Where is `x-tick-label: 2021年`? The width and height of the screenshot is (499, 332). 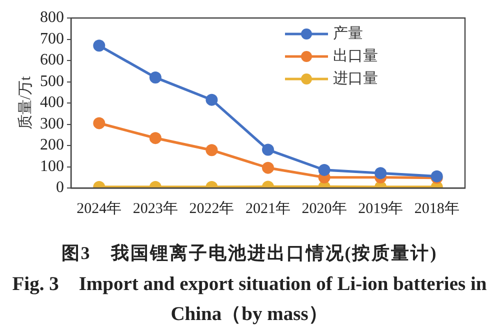 x-tick-label: 2021年 is located at coordinates (268, 208).